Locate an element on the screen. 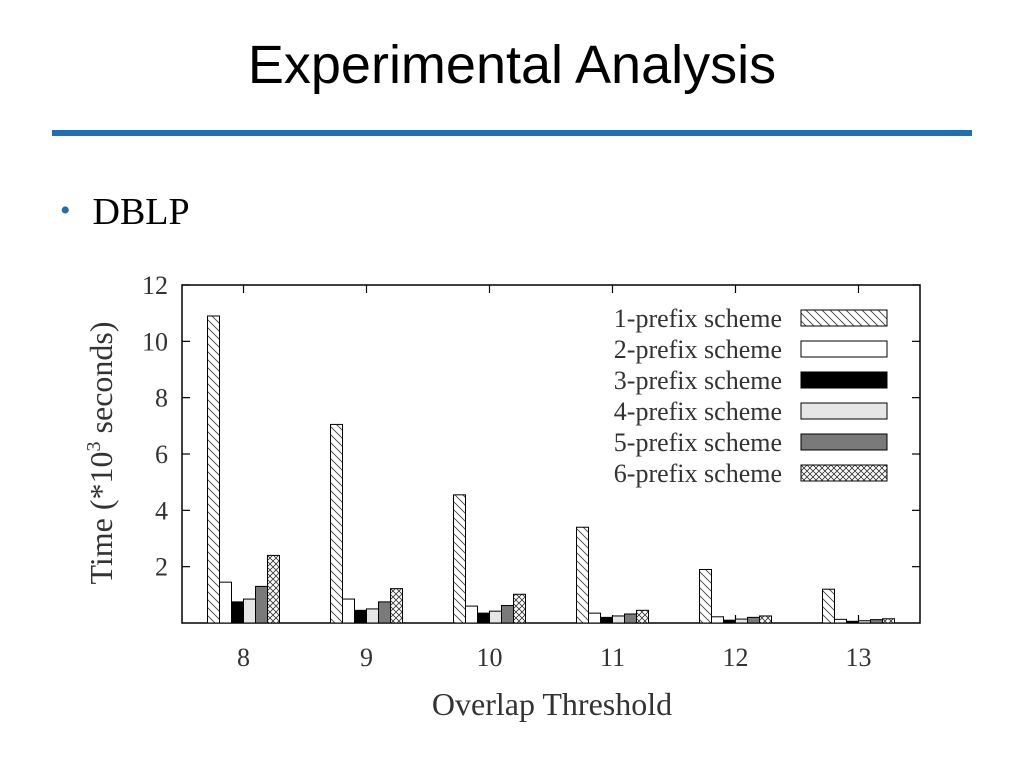  legend-label: 5-prefix scheme is located at coordinates (698, 442).